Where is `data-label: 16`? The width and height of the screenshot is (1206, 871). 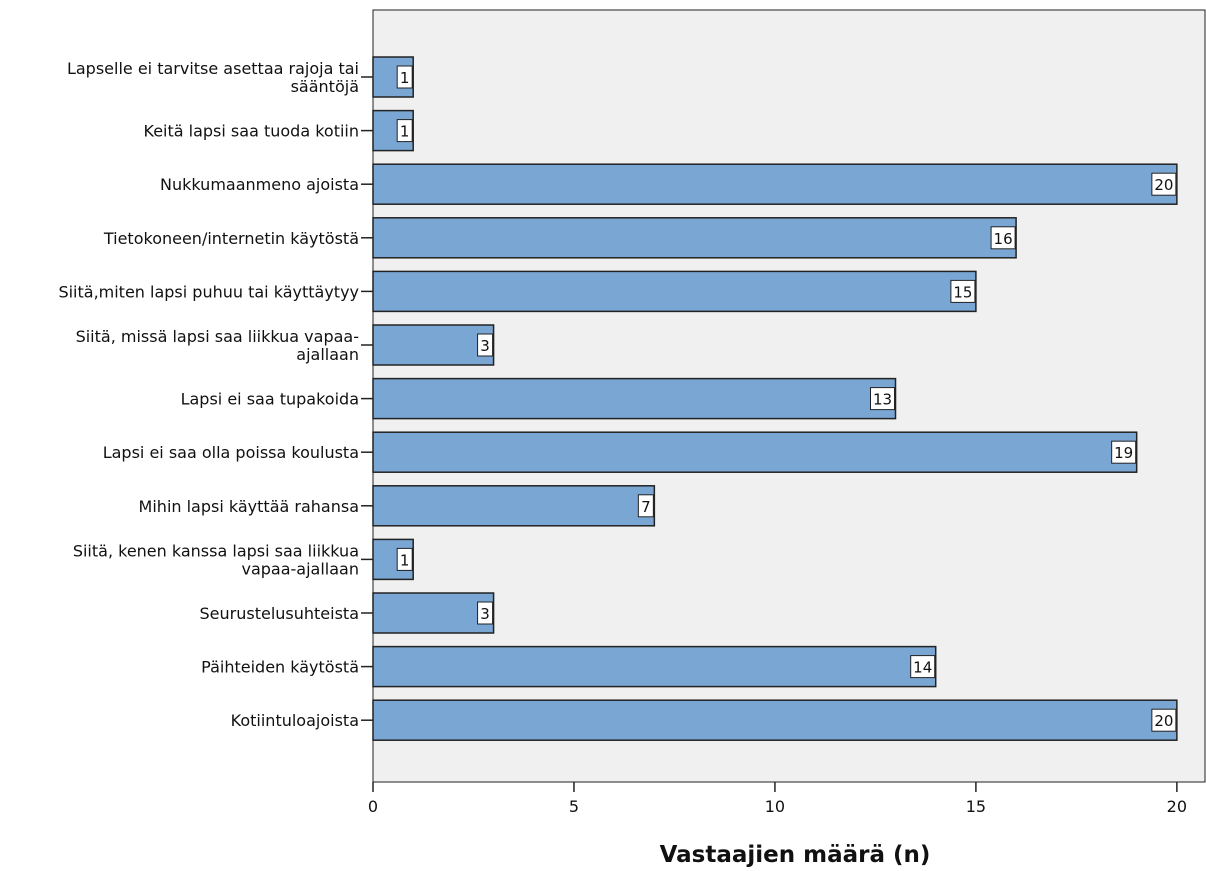 data-label: 16 is located at coordinates (1003, 239).